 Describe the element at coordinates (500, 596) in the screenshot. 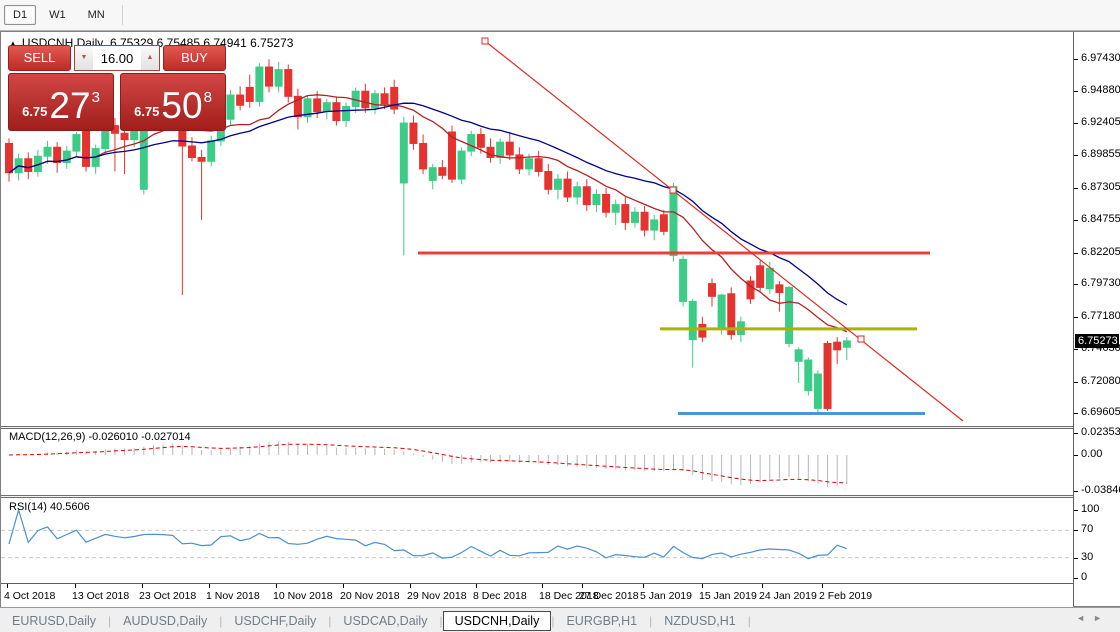

I see `date-label: 8 Dec 2018` at that location.